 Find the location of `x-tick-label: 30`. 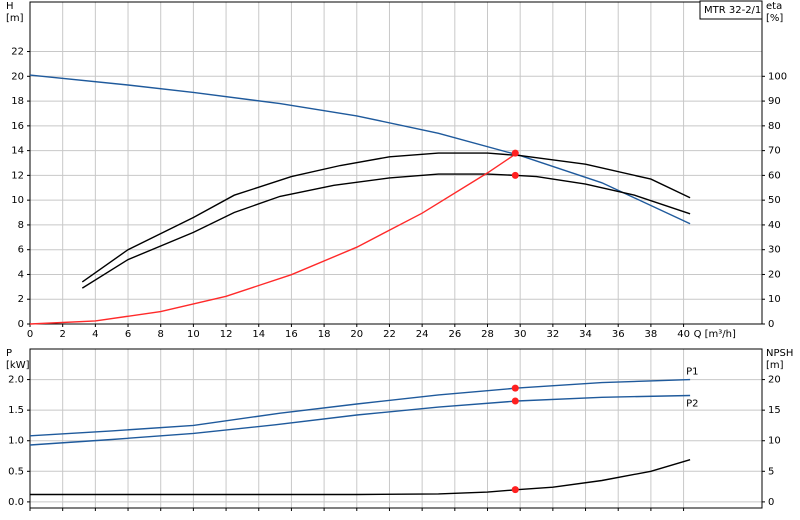

x-tick-label: 30 is located at coordinates (520, 334).